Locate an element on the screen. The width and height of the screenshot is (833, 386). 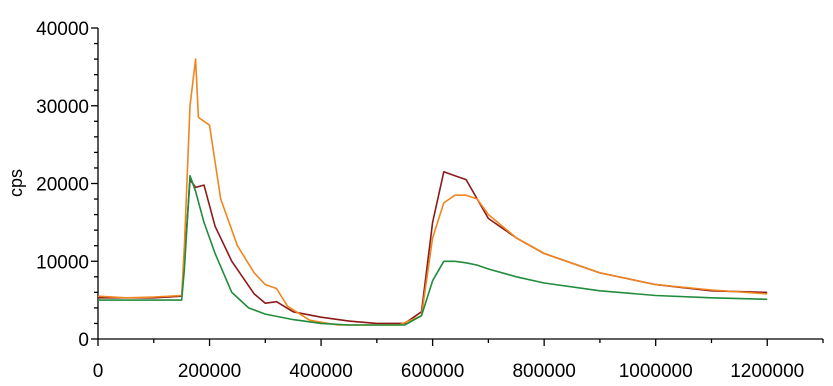
x-tick-label: 800000 is located at coordinates (543, 371).